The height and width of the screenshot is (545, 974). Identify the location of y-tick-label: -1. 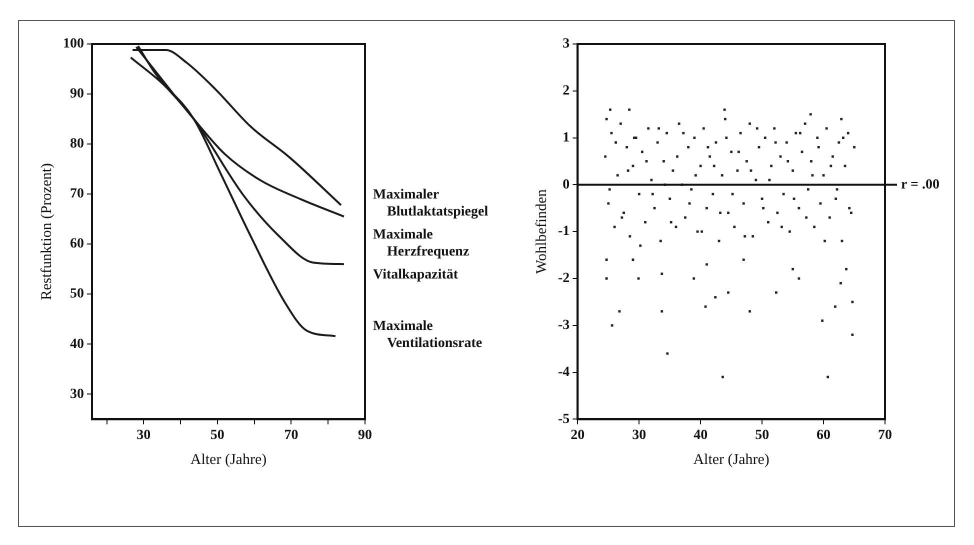
(564, 232).